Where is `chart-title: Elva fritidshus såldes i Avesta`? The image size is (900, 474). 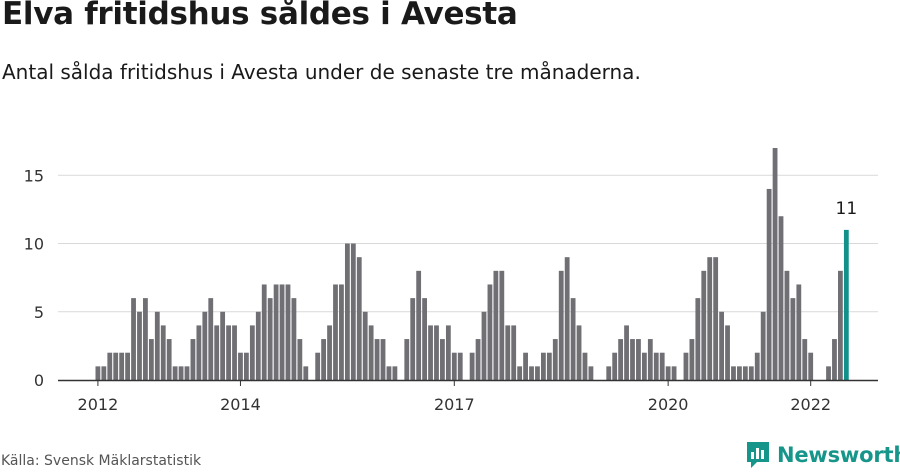
chart-title: Elva fritidshus såldes i Avesta is located at coordinates (260, 16).